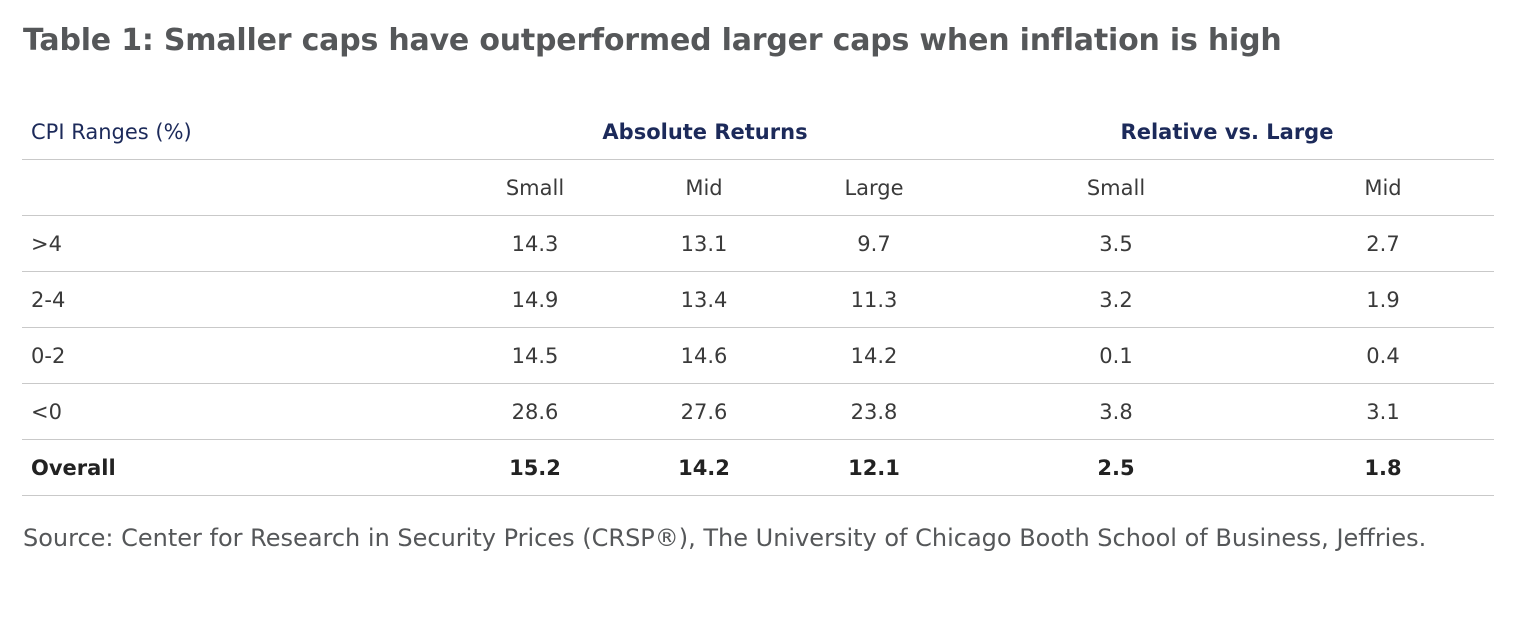  I want to click on table-row: 2-4 14.9 13.4 11.3 3.2 1.9, so click(758, 299).